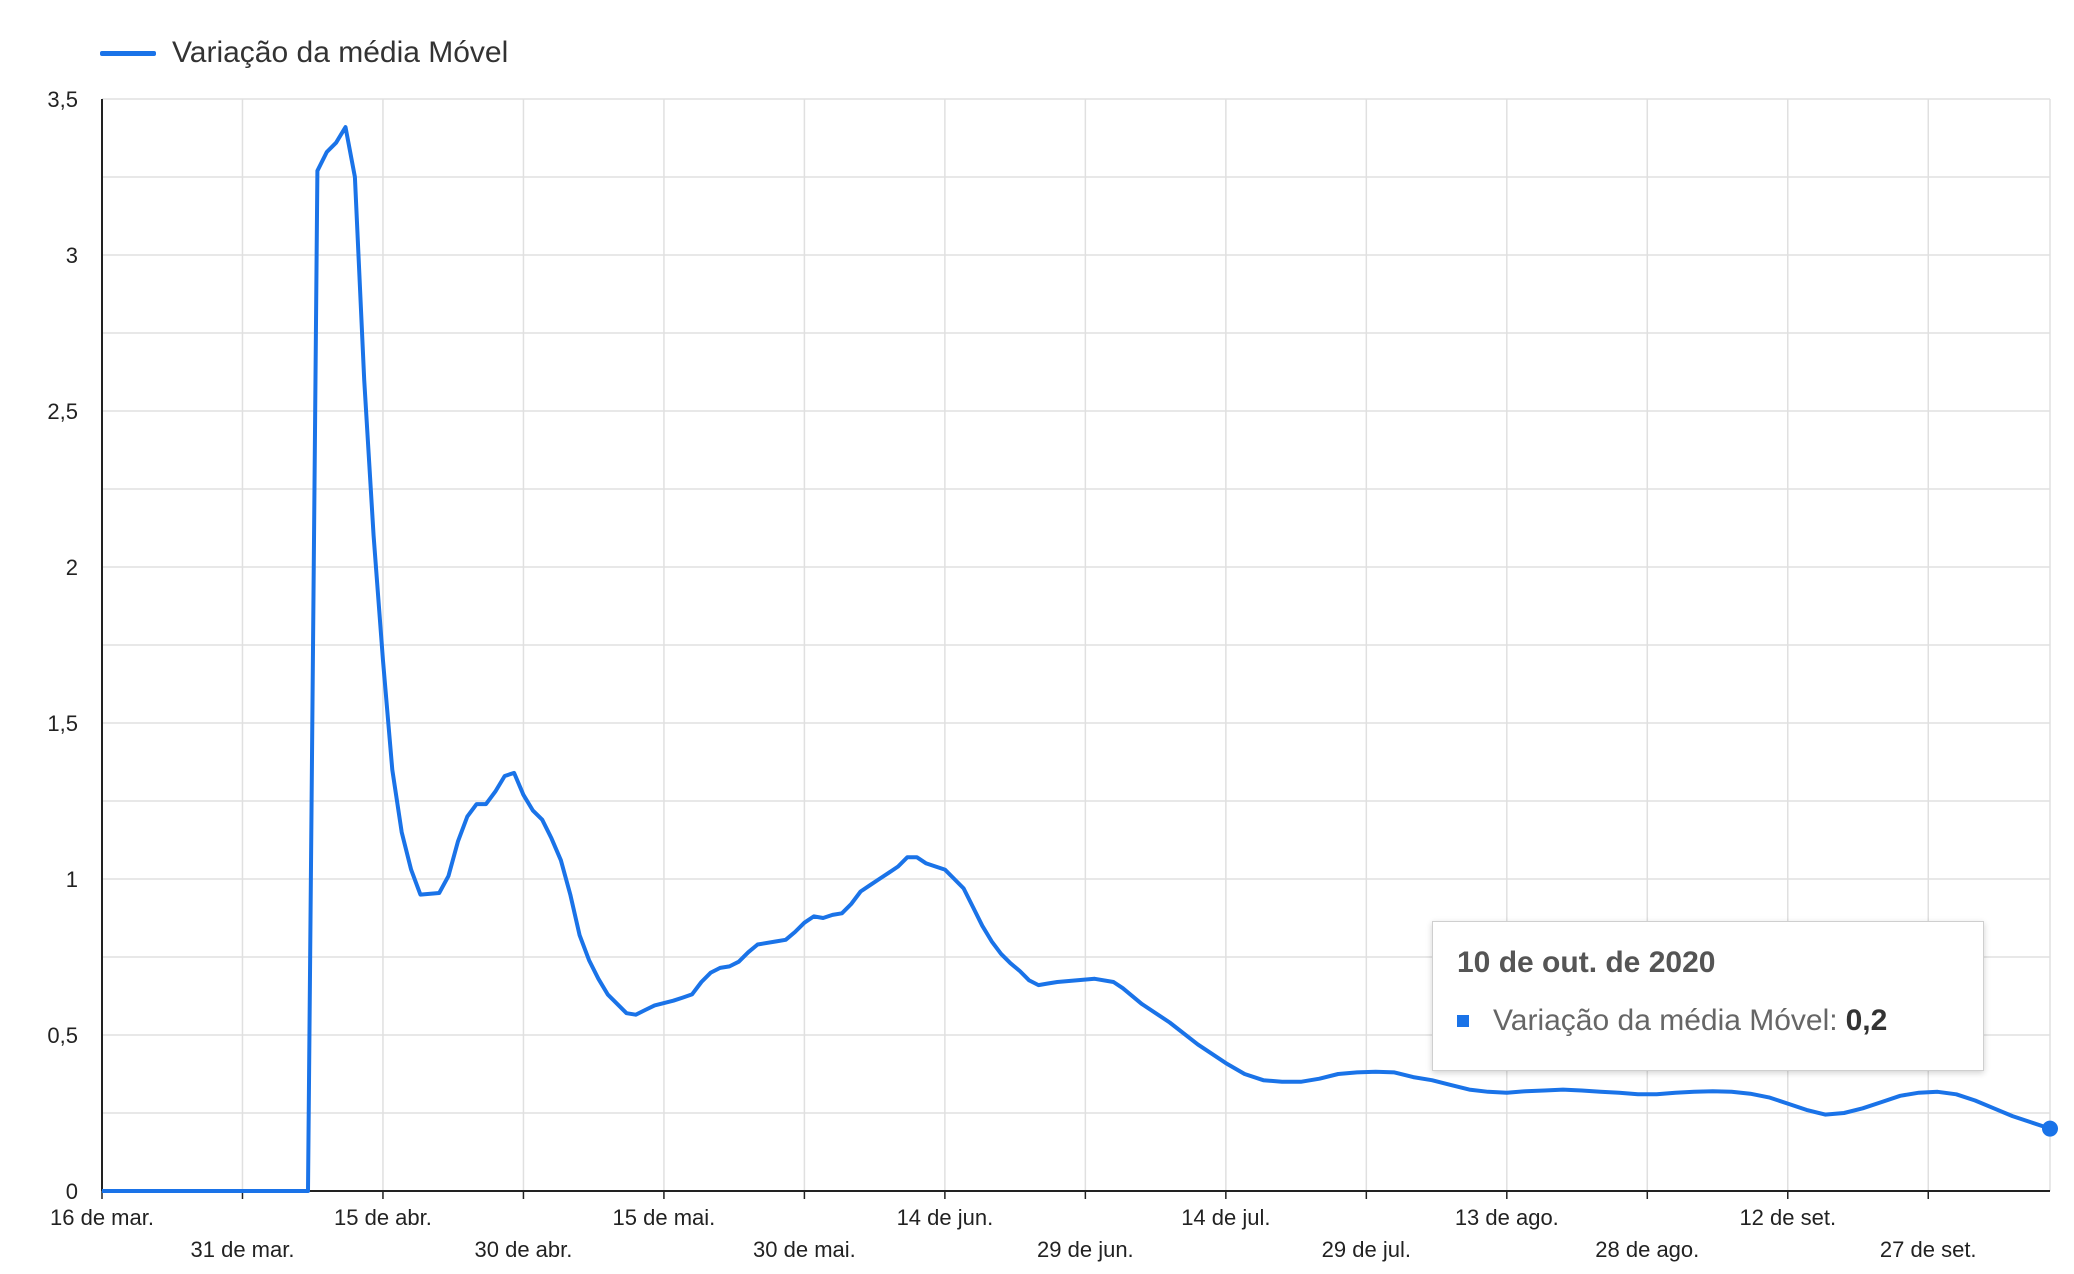  Describe the element at coordinates (72, 567) in the screenshot. I see `y-tick-label: 2` at that location.